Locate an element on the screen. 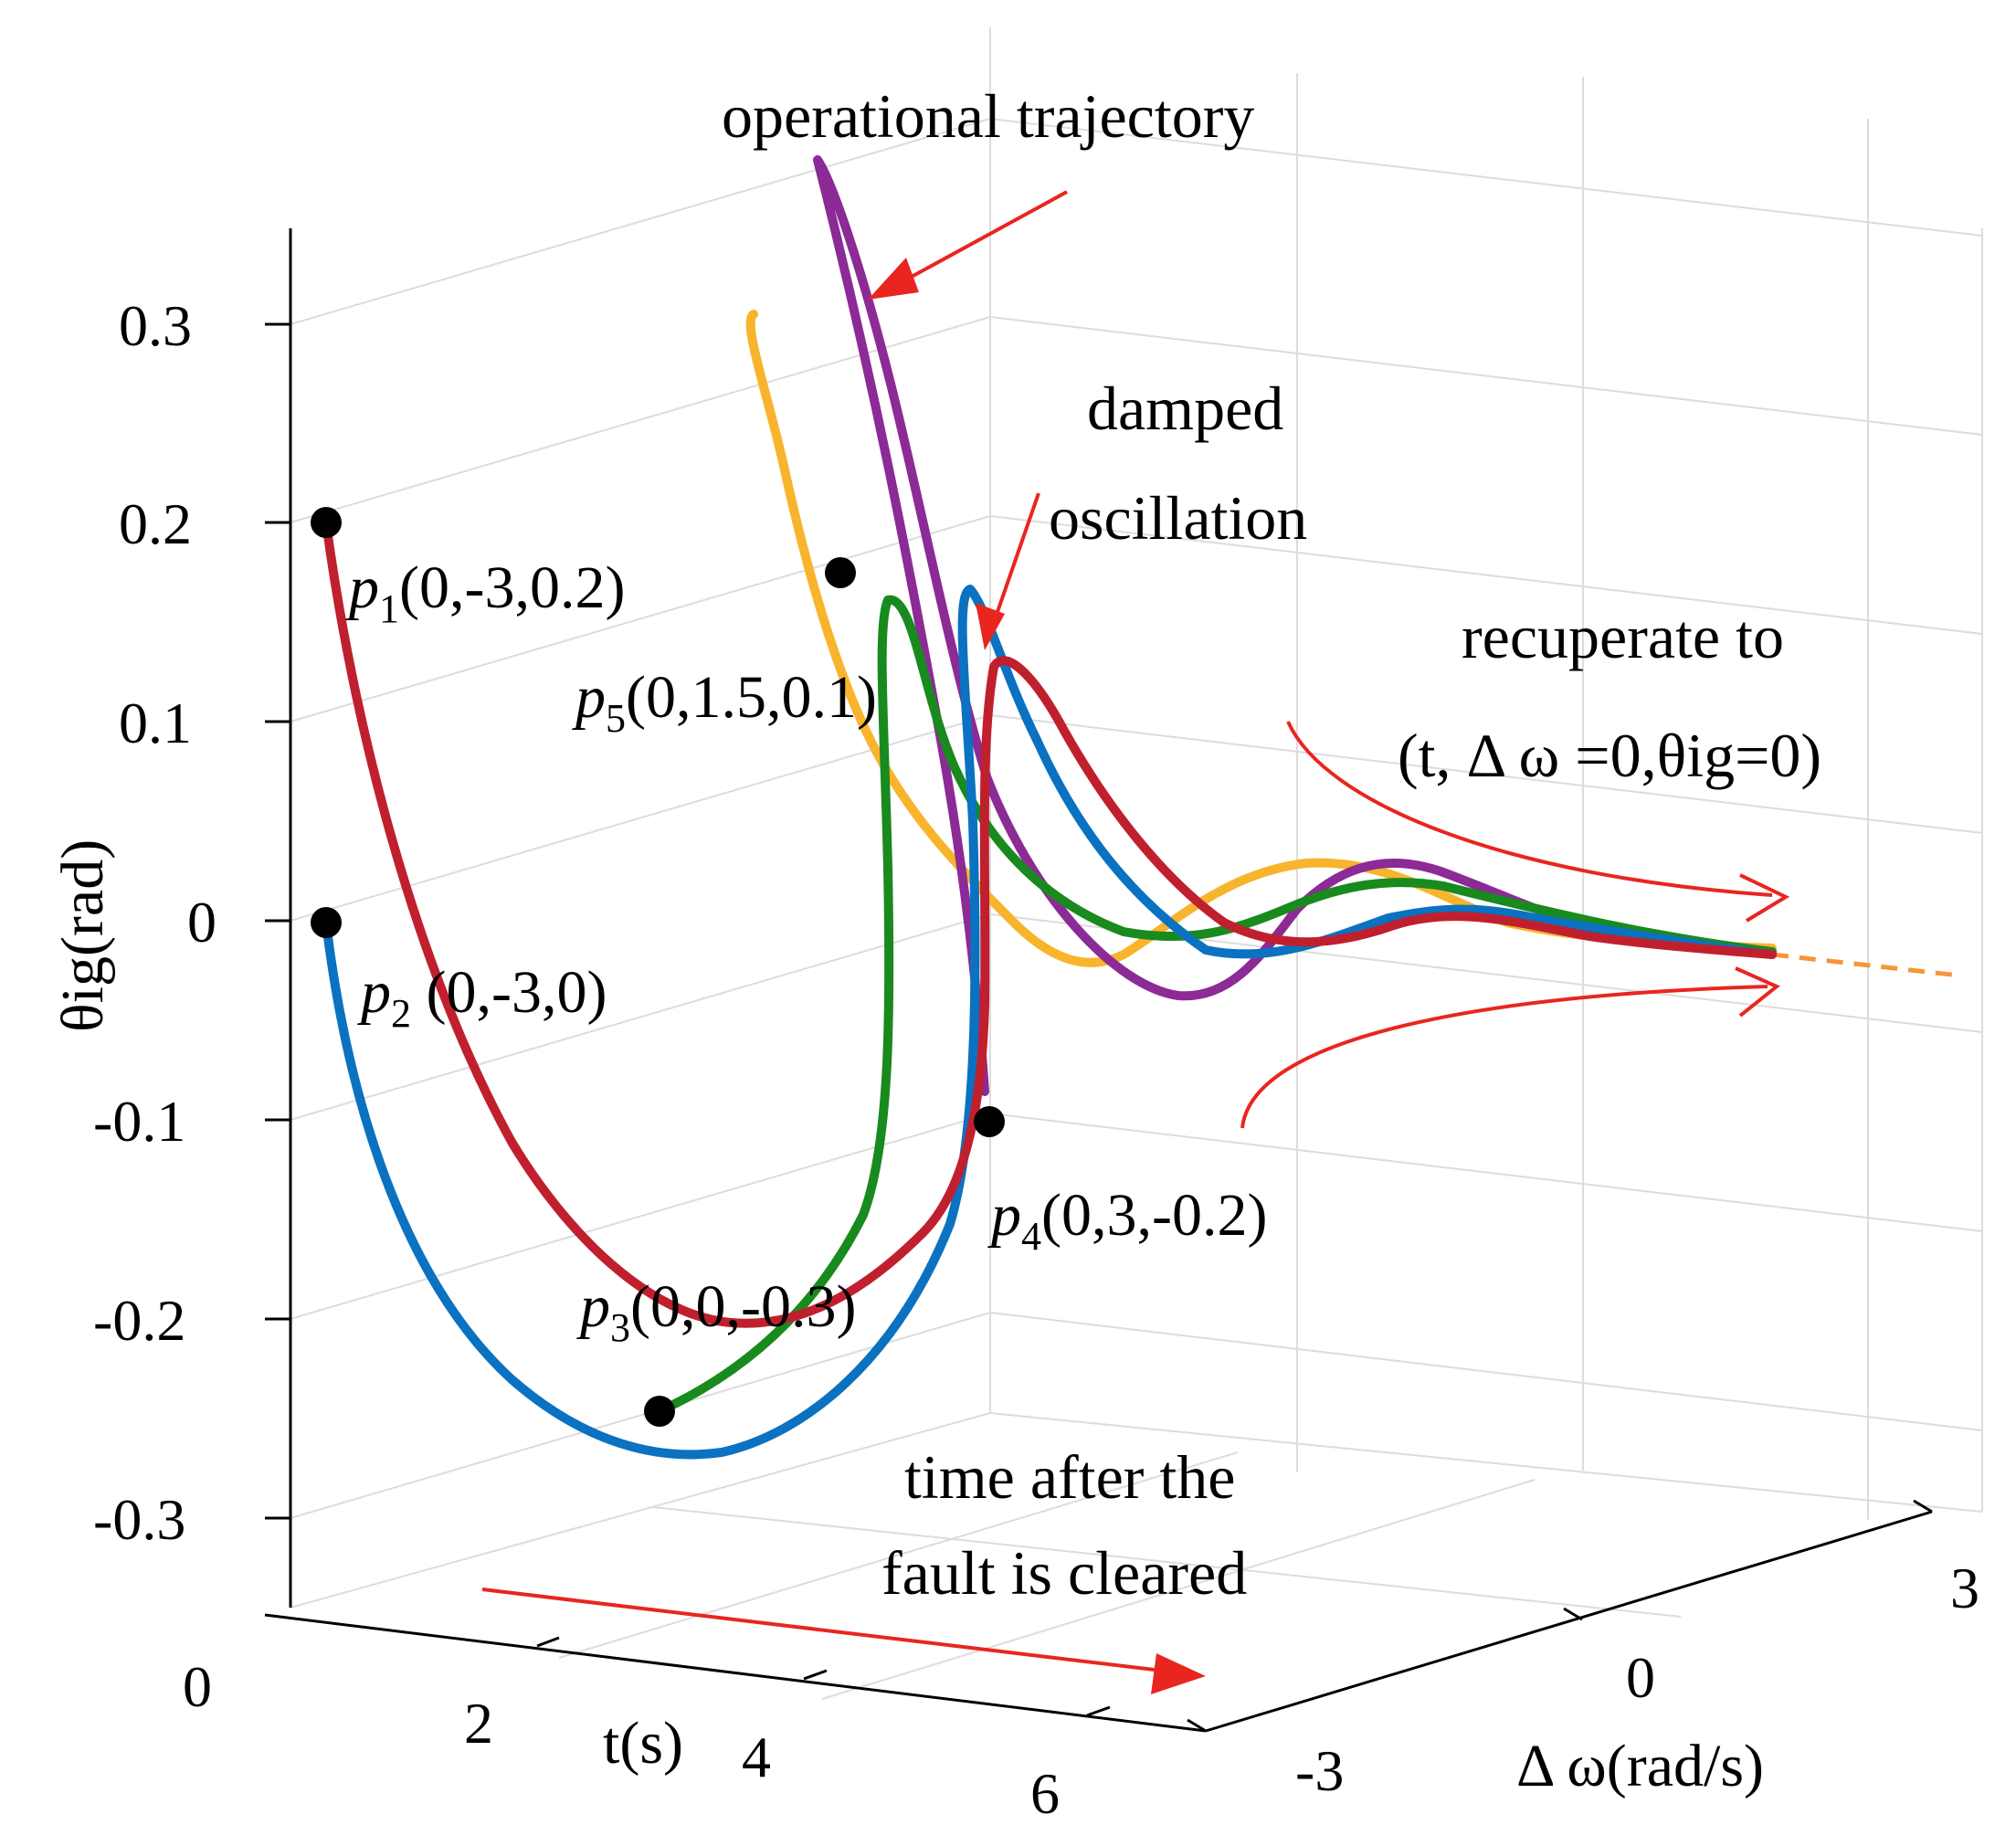  w-tick-label: 3 is located at coordinates (1964, 1588).